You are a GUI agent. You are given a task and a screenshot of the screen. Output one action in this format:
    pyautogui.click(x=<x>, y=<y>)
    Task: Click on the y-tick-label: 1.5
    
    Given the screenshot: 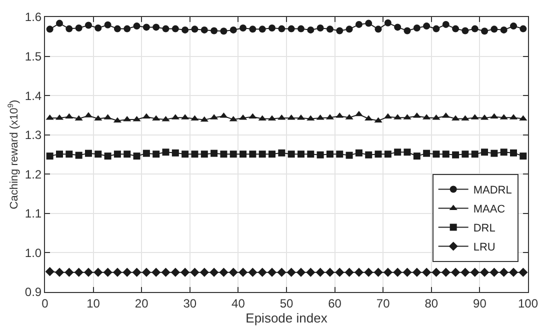 What is the action you would take?
    pyautogui.click(x=33, y=56)
    